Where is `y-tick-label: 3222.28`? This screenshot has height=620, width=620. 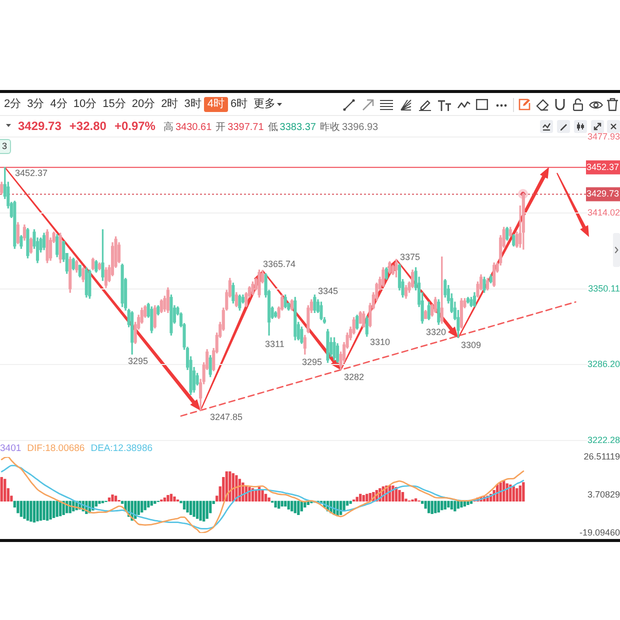 y-tick-label: 3222.28 is located at coordinates (603, 440).